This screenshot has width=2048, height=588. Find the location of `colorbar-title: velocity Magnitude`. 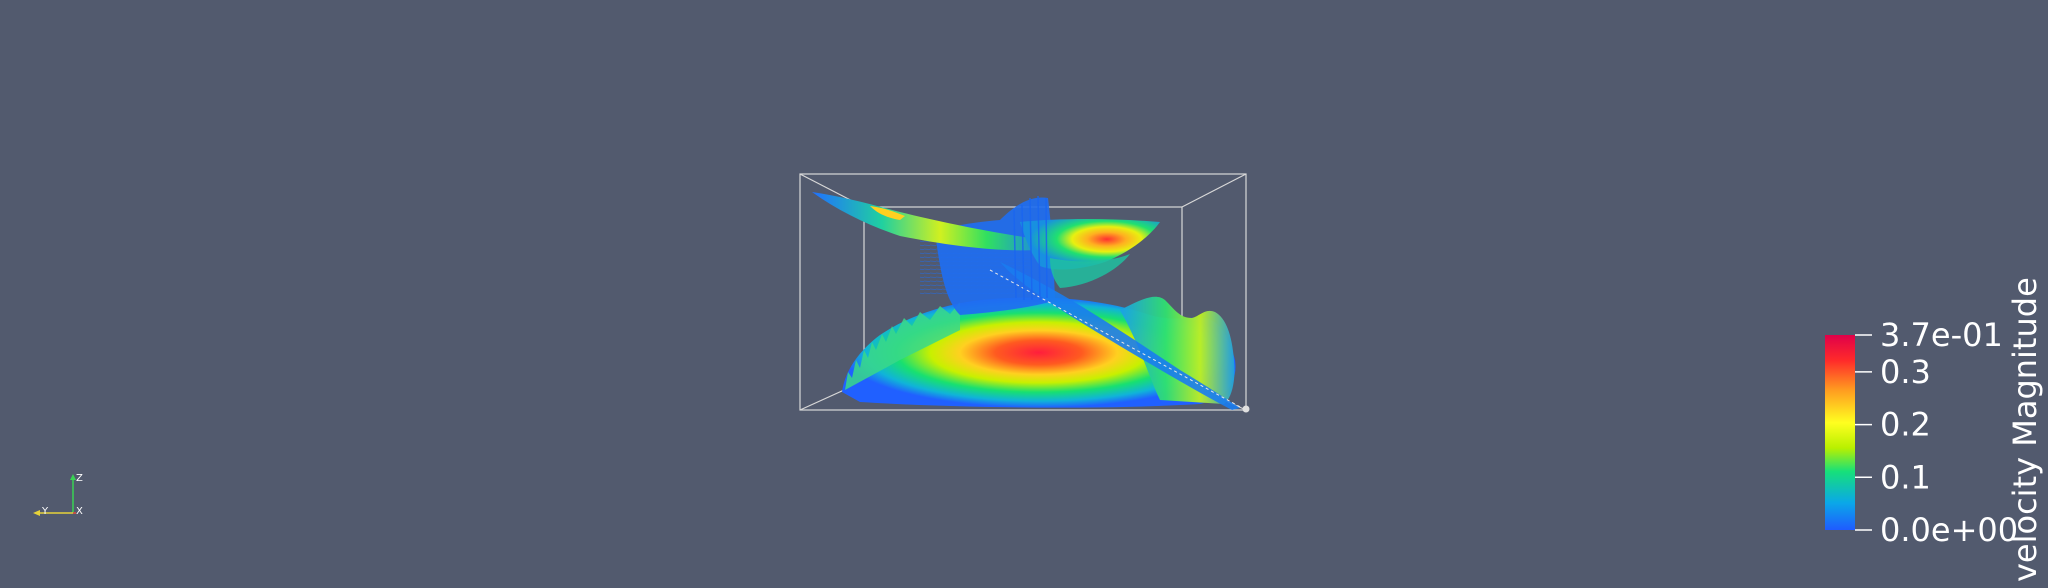

colorbar-title: velocity Magnitude is located at coordinates (2025, 429).